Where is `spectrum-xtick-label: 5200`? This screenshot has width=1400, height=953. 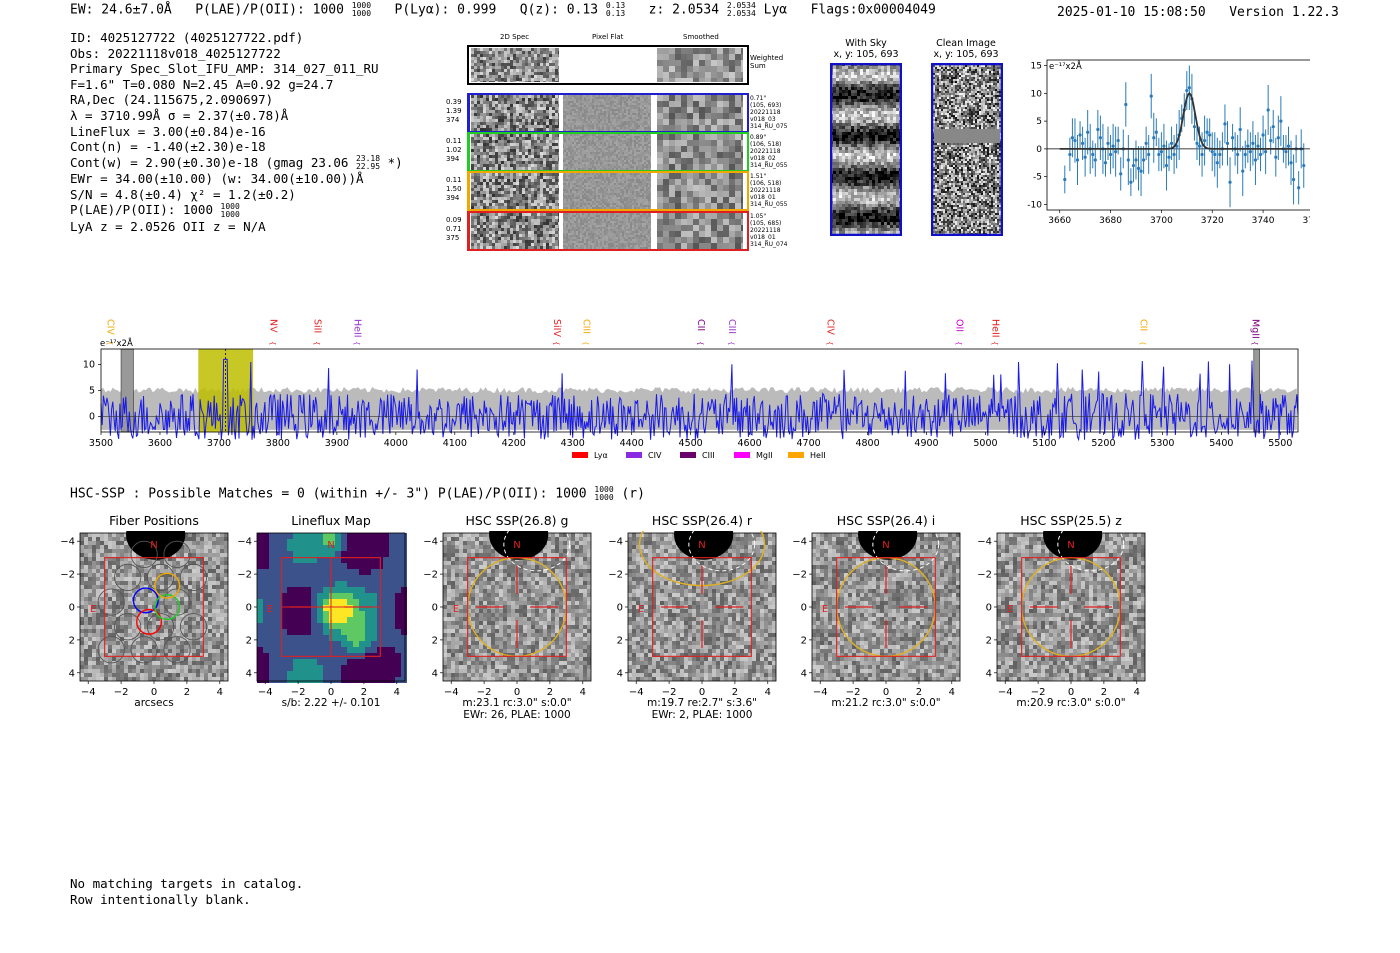 spectrum-xtick-label: 5200 is located at coordinates (1103, 443).